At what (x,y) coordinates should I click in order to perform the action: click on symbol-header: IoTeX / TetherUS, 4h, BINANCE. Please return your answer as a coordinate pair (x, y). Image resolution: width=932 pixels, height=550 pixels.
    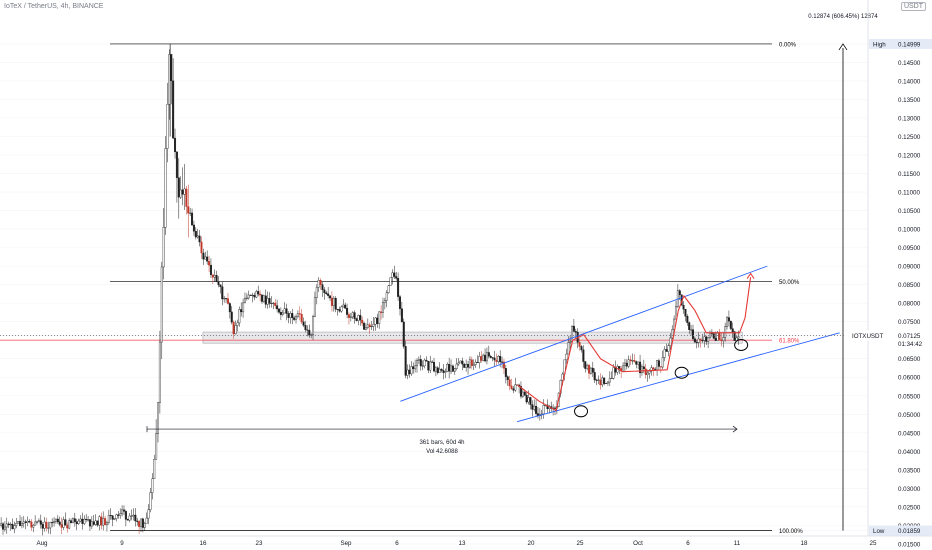
    Looking at the image, I should click on (54, 6).